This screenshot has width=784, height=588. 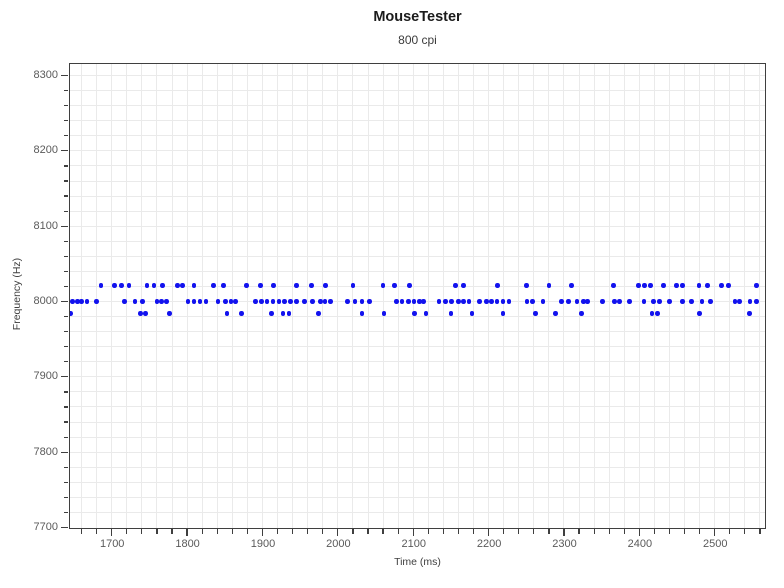 I want to click on x-tick-label: 2500, so click(x=715, y=544).